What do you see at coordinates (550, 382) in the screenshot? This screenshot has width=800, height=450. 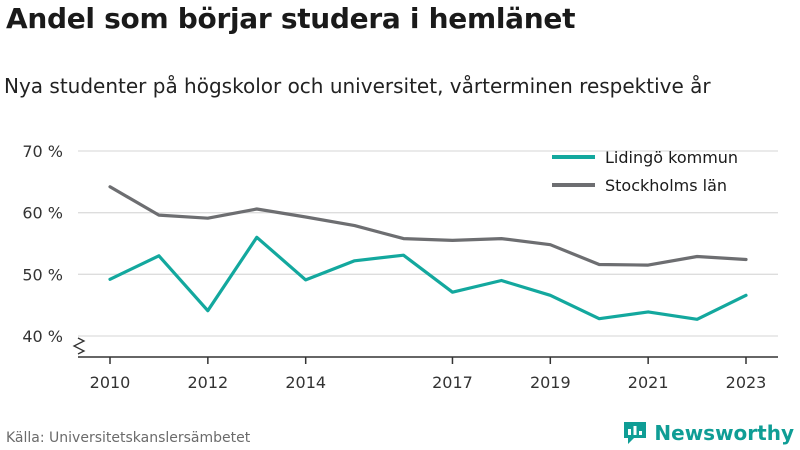 I see `x-tick-label: 2019` at bounding box center [550, 382].